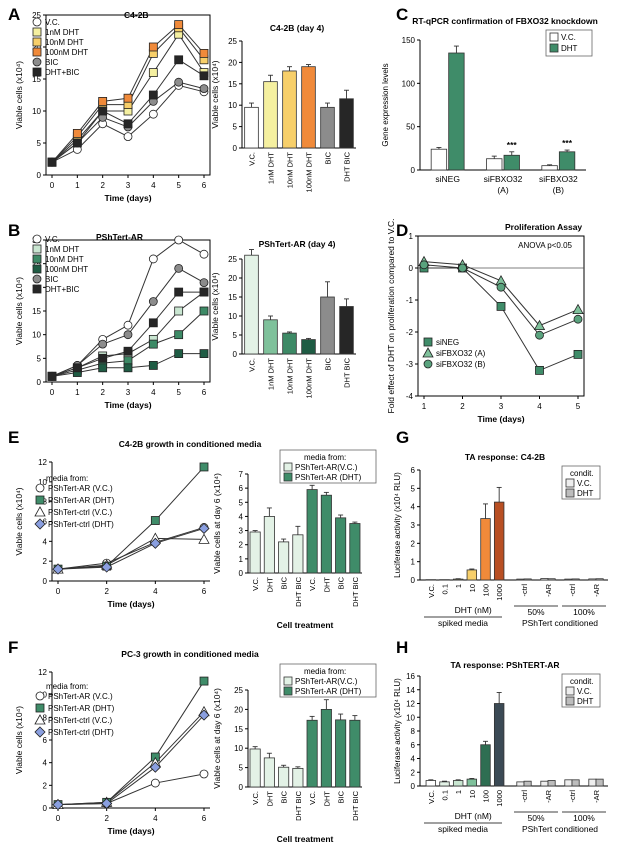  I want to click on x-tick-label: DHT, so click(269, 585).